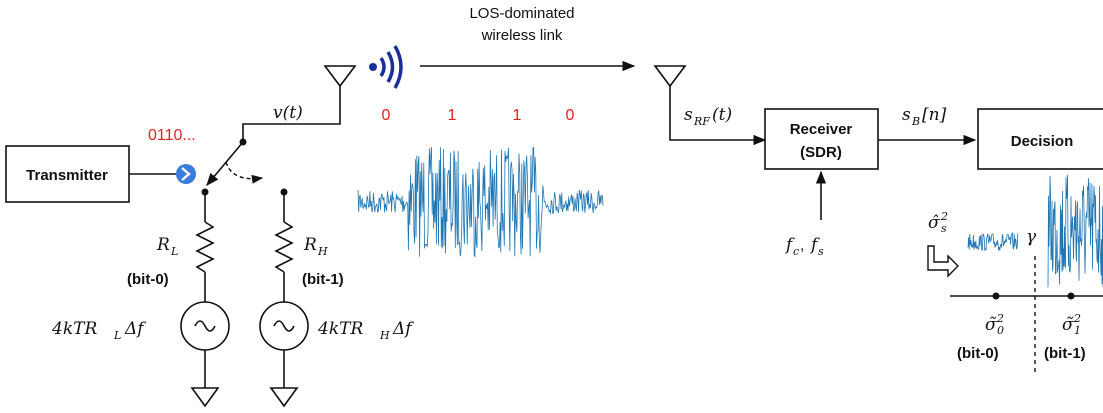 This screenshot has width=1103, height=413. Describe the element at coordinates (67, 175) in the screenshot. I see `transmitter-label: Transmitter` at that location.